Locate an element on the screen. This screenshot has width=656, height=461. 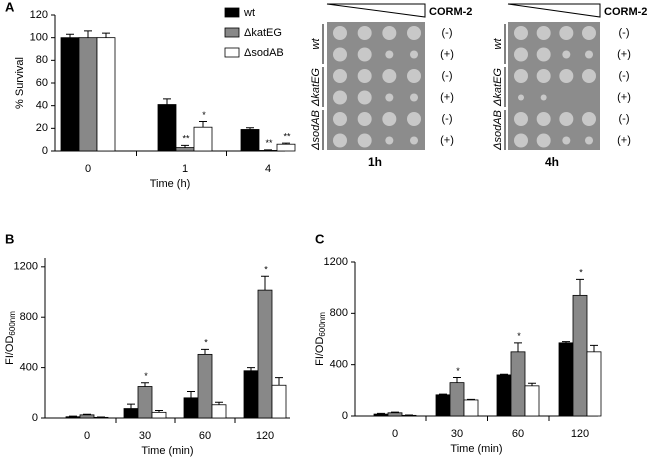
y-axis-label: % Survival is located at coordinates (20, 83).